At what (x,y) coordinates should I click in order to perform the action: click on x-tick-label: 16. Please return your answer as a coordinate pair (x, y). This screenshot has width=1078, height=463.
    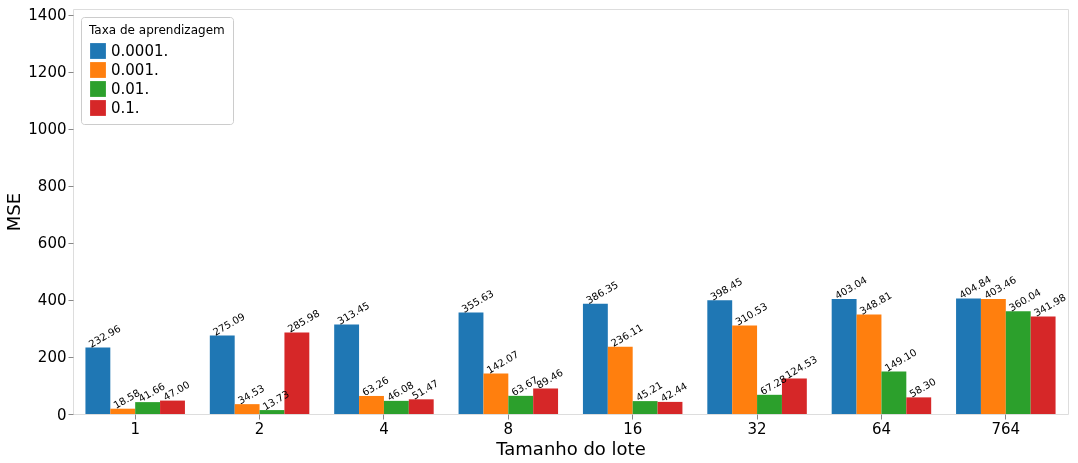
    Looking at the image, I should click on (633, 428).